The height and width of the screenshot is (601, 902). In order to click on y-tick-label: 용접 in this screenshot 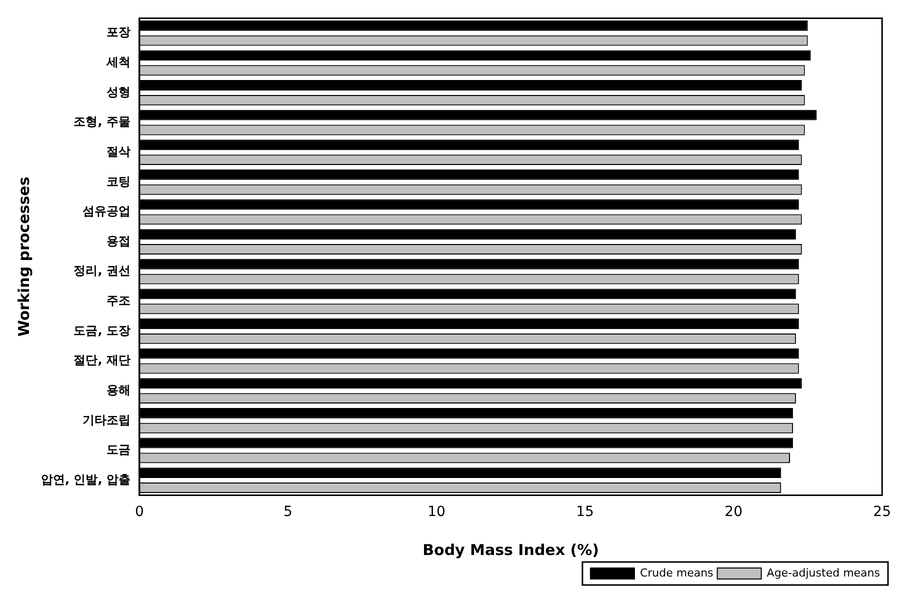, I will do `click(118, 241)`.